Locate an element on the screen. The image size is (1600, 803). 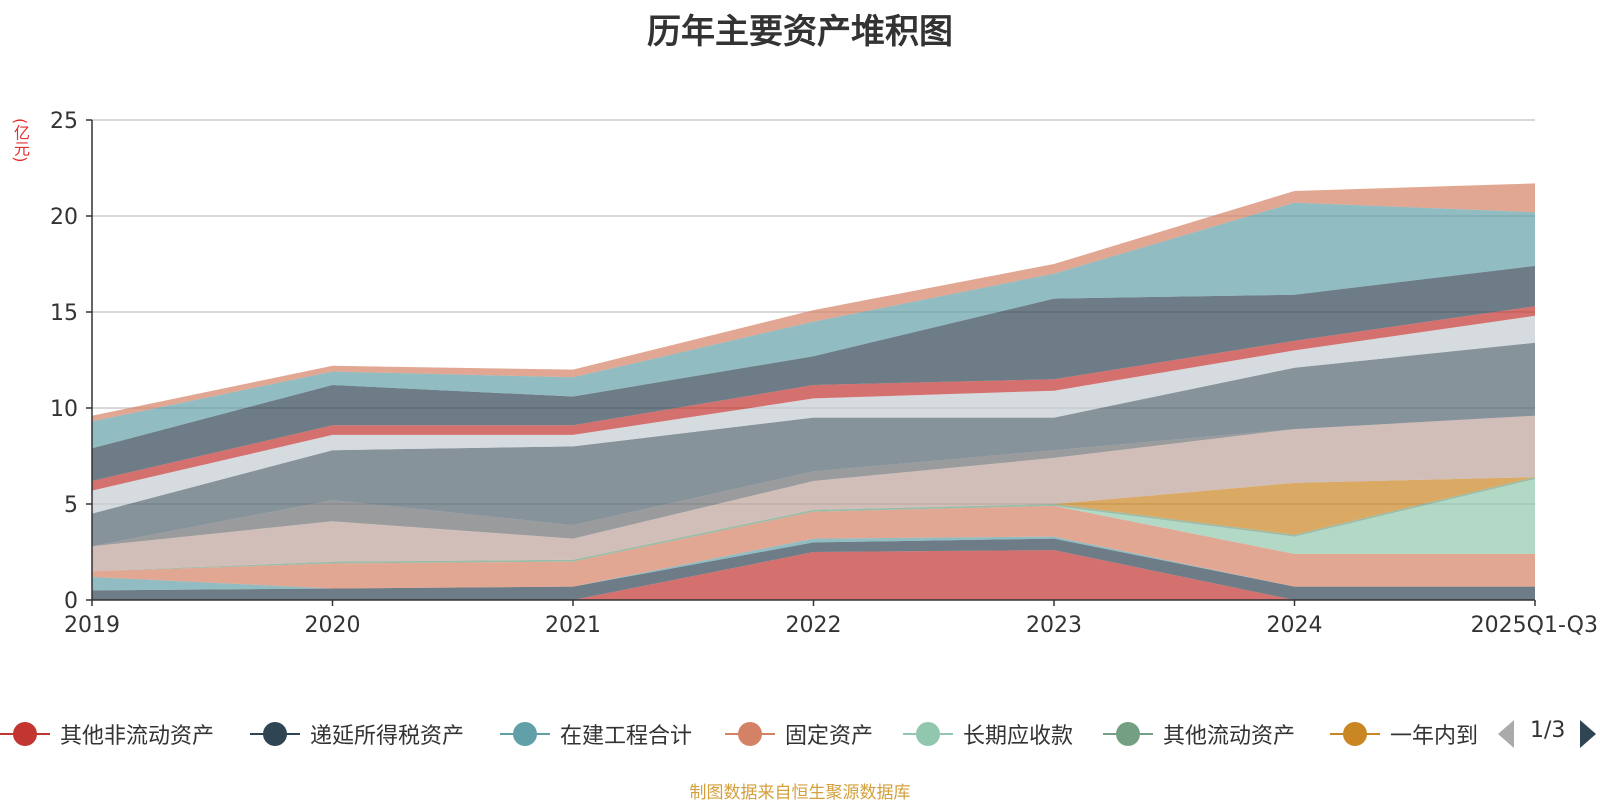
x-tick-label: 2021 is located at coordinates (573, 625).